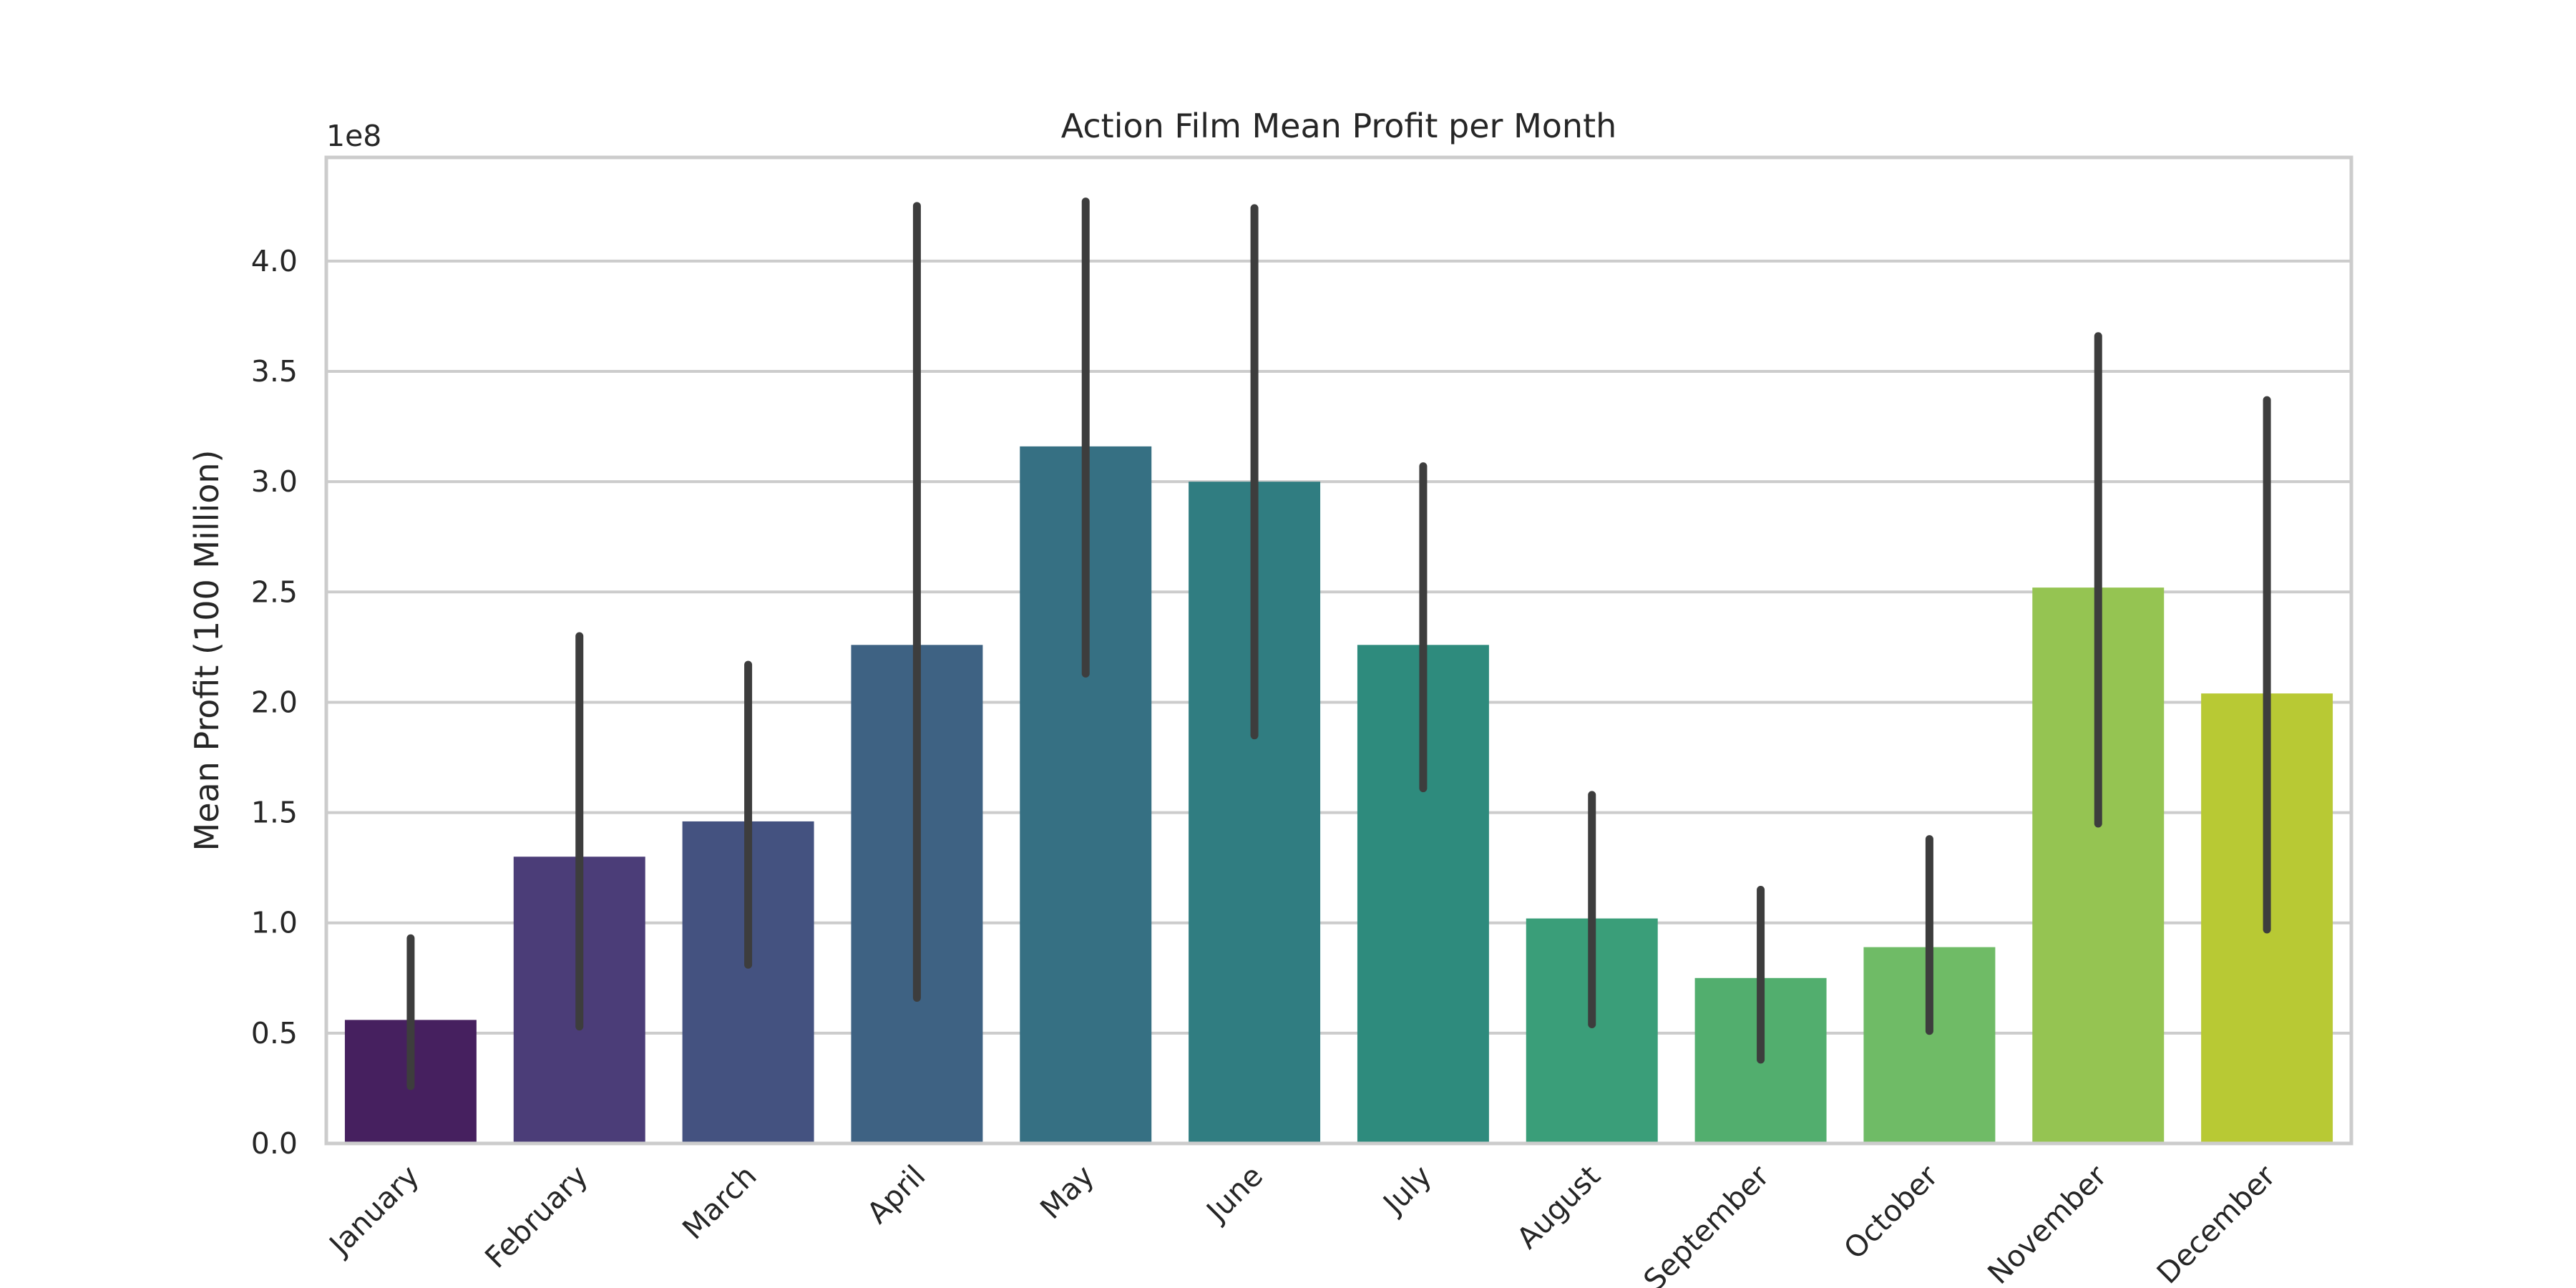 The height and width of the screenshot is (1288, 2576). I want to click on y-tick-label: 0.0, so click(274, 1143).